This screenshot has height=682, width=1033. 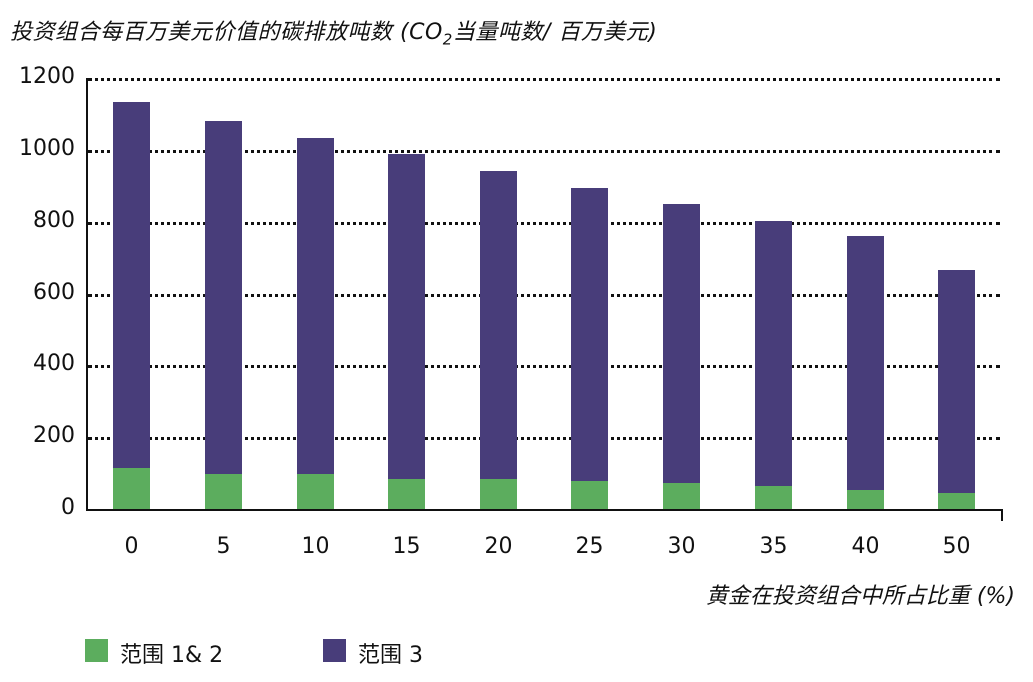 What do you see at coordinates (773, 546) in the screenshot?
I see `x-tick-label: 35` at bounding box center [773, 546].